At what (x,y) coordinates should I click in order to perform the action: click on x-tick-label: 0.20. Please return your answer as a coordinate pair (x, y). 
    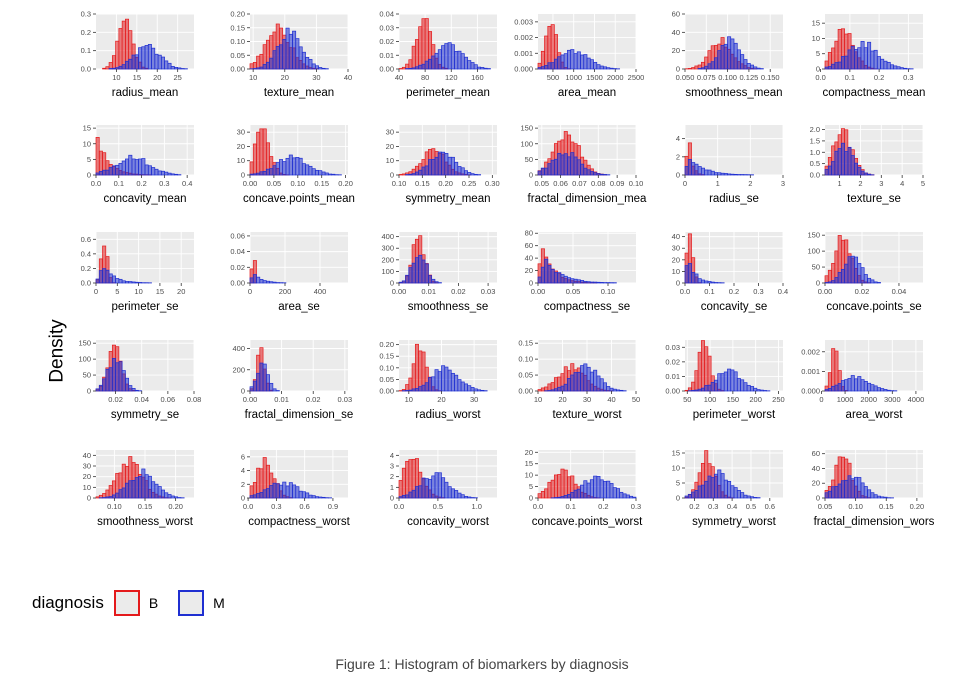
    Looking at the image, I should click on (175, 506).